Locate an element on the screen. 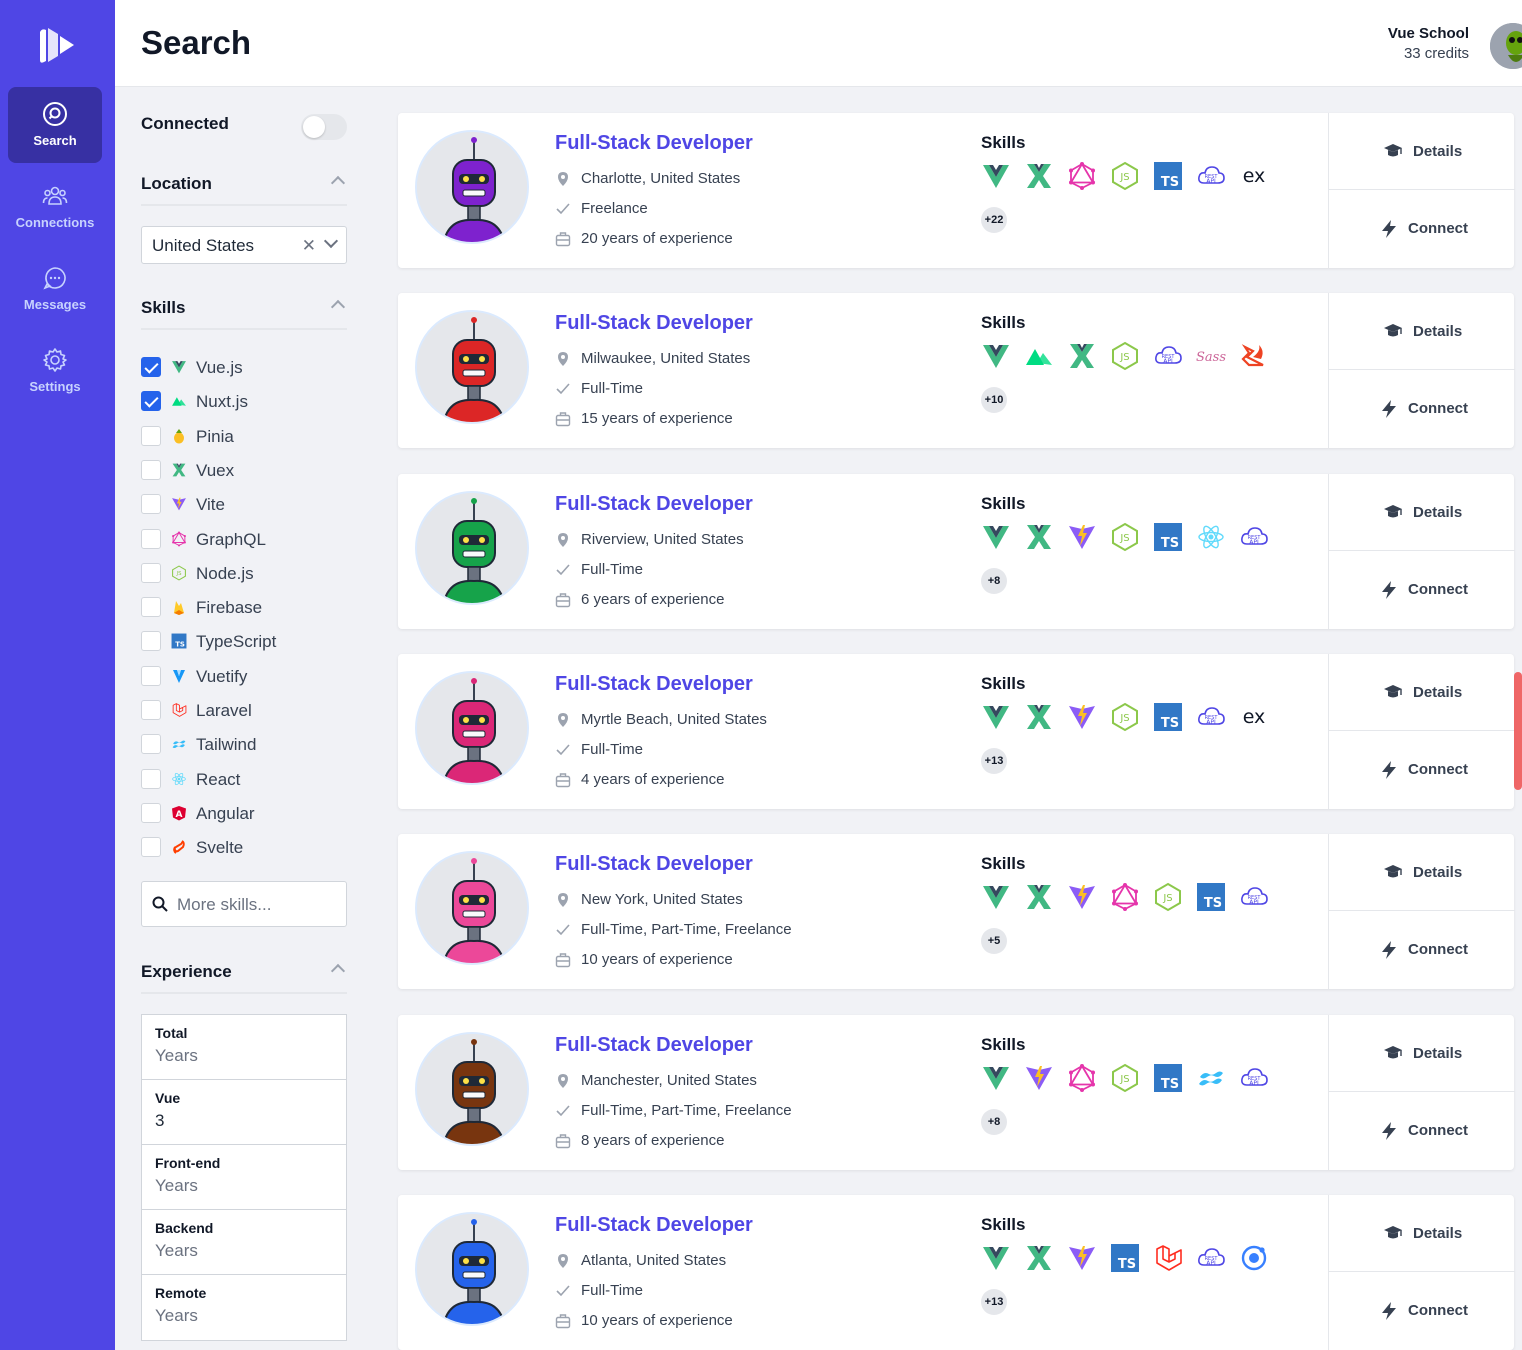  experience-field-vue: Vue 3 is located at coordinates (244, 1112).